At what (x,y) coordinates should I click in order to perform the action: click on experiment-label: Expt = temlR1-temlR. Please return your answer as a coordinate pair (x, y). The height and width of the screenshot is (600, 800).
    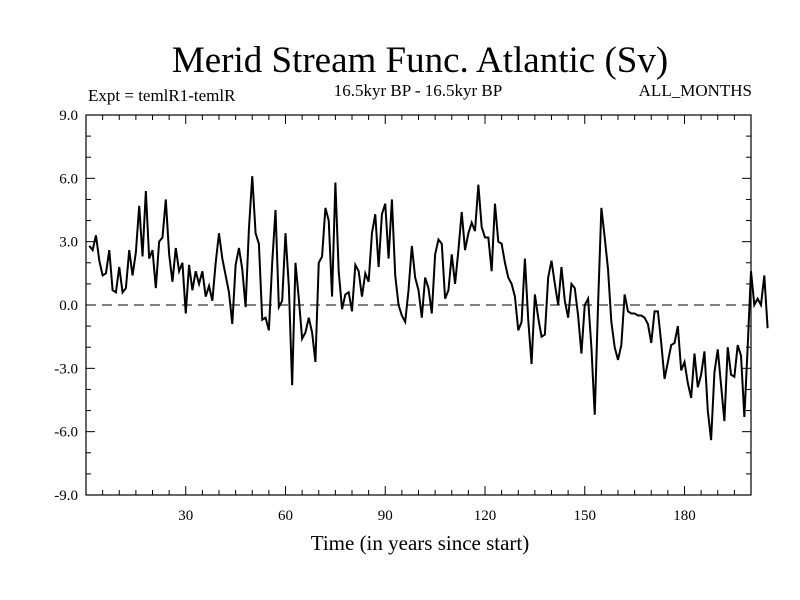
    Looking at the image, I should click on (162, 95).